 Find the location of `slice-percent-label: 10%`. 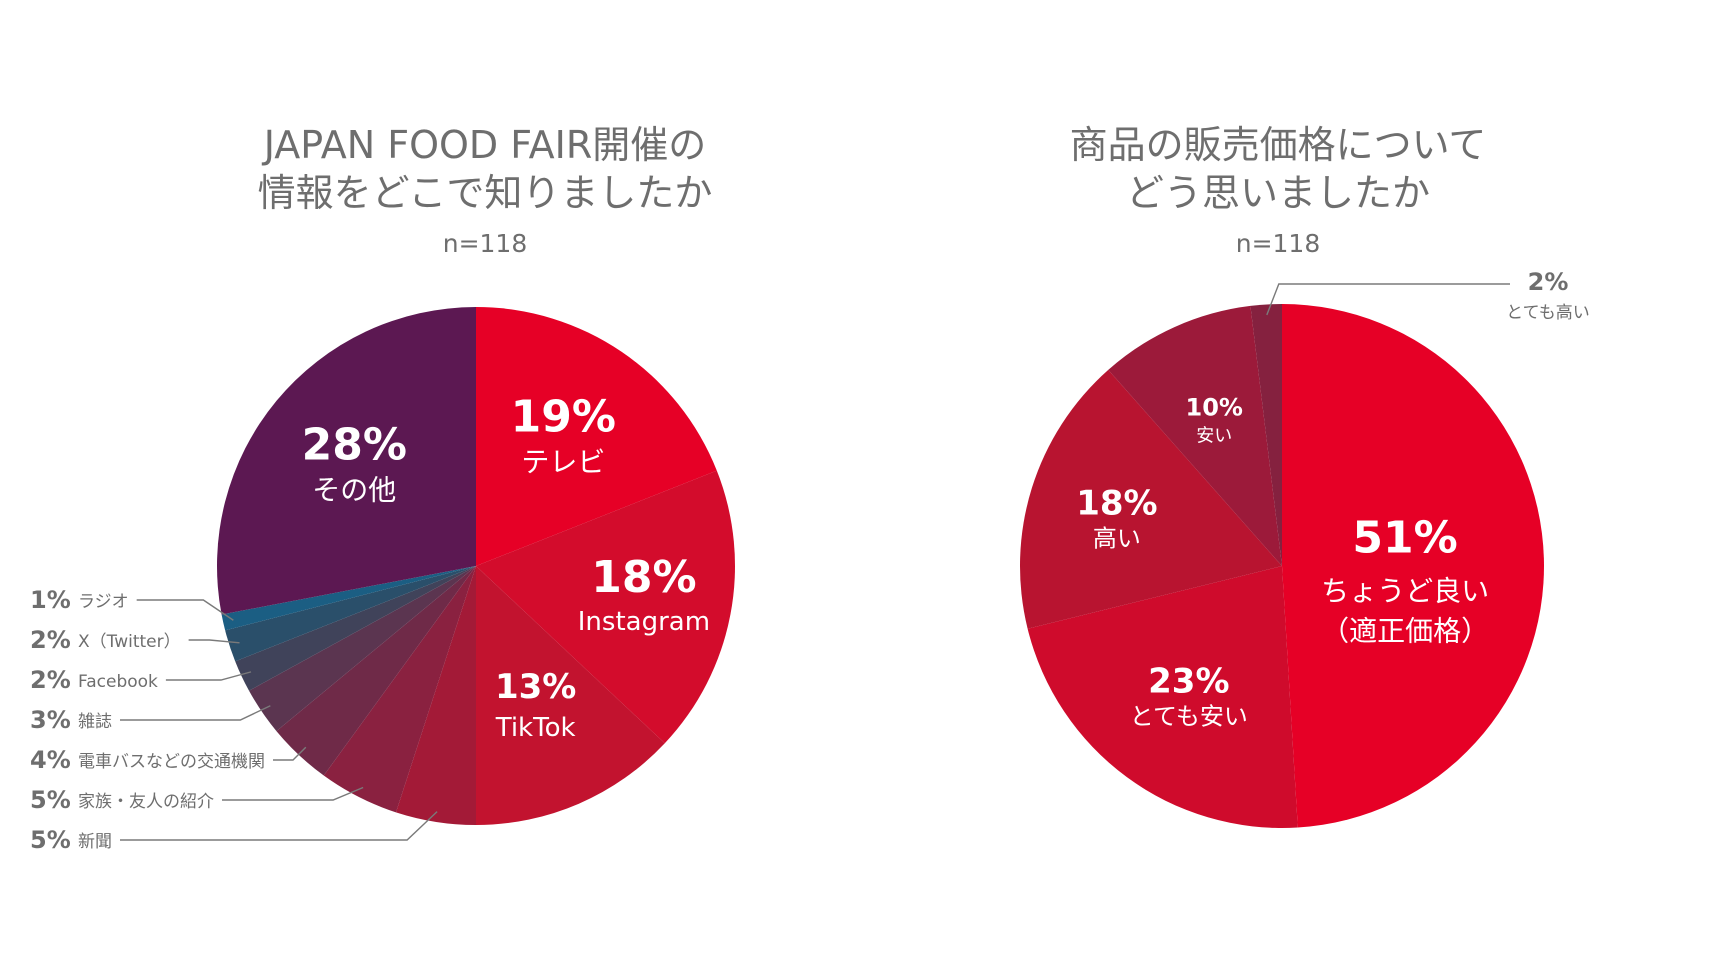

slice-percent-label: 10% is located at coordinates (1214, 407).